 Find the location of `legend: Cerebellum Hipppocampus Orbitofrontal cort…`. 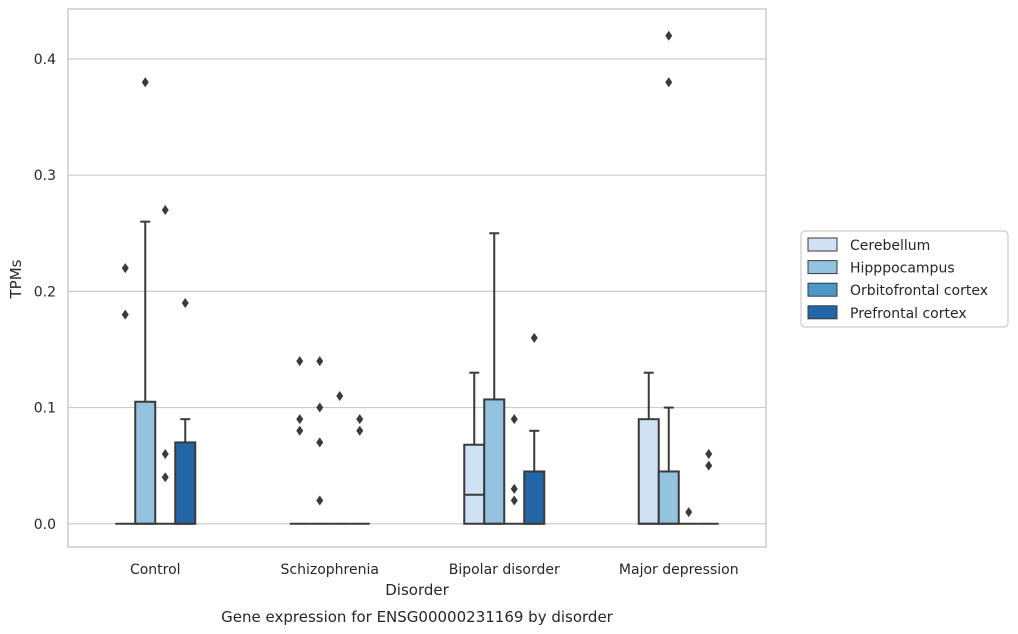

legend: Cerebellum Hipppocampus Orbitofrontal cort… is located at coordinates (904, 279).